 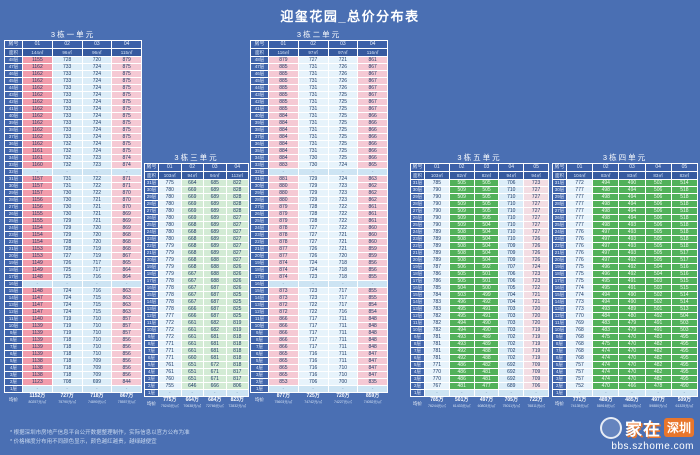 What do you see at coordinates (283, 88) in the screenshot?
I see `price-cell: 885` at bounding box center [283, 88].